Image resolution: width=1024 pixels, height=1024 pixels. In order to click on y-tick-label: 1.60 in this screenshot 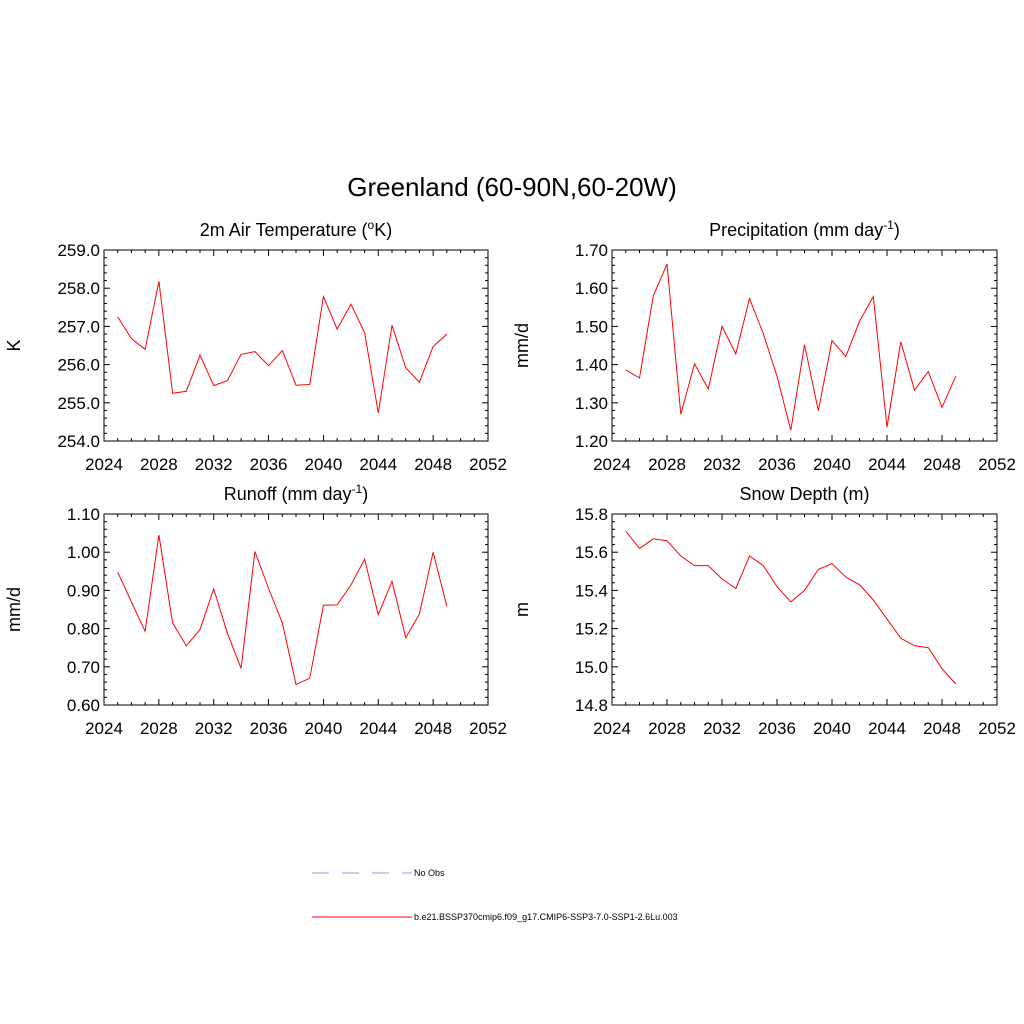, I will do `click(591, 288)`.